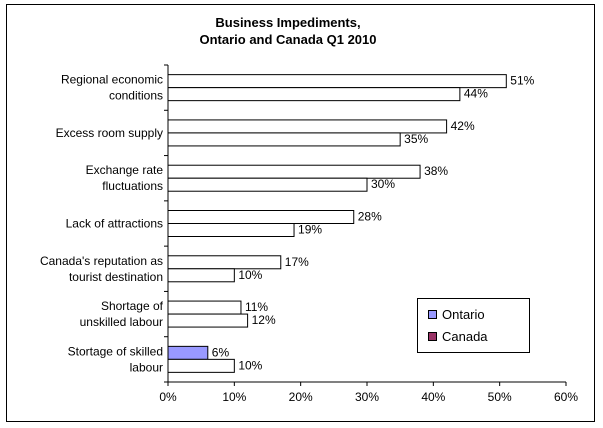 The image size is (603, 428). What do you see at coordinates (383, 184) in the screenshot?
I see `data-label-canada: 30%` at bounding box center [383, 184].